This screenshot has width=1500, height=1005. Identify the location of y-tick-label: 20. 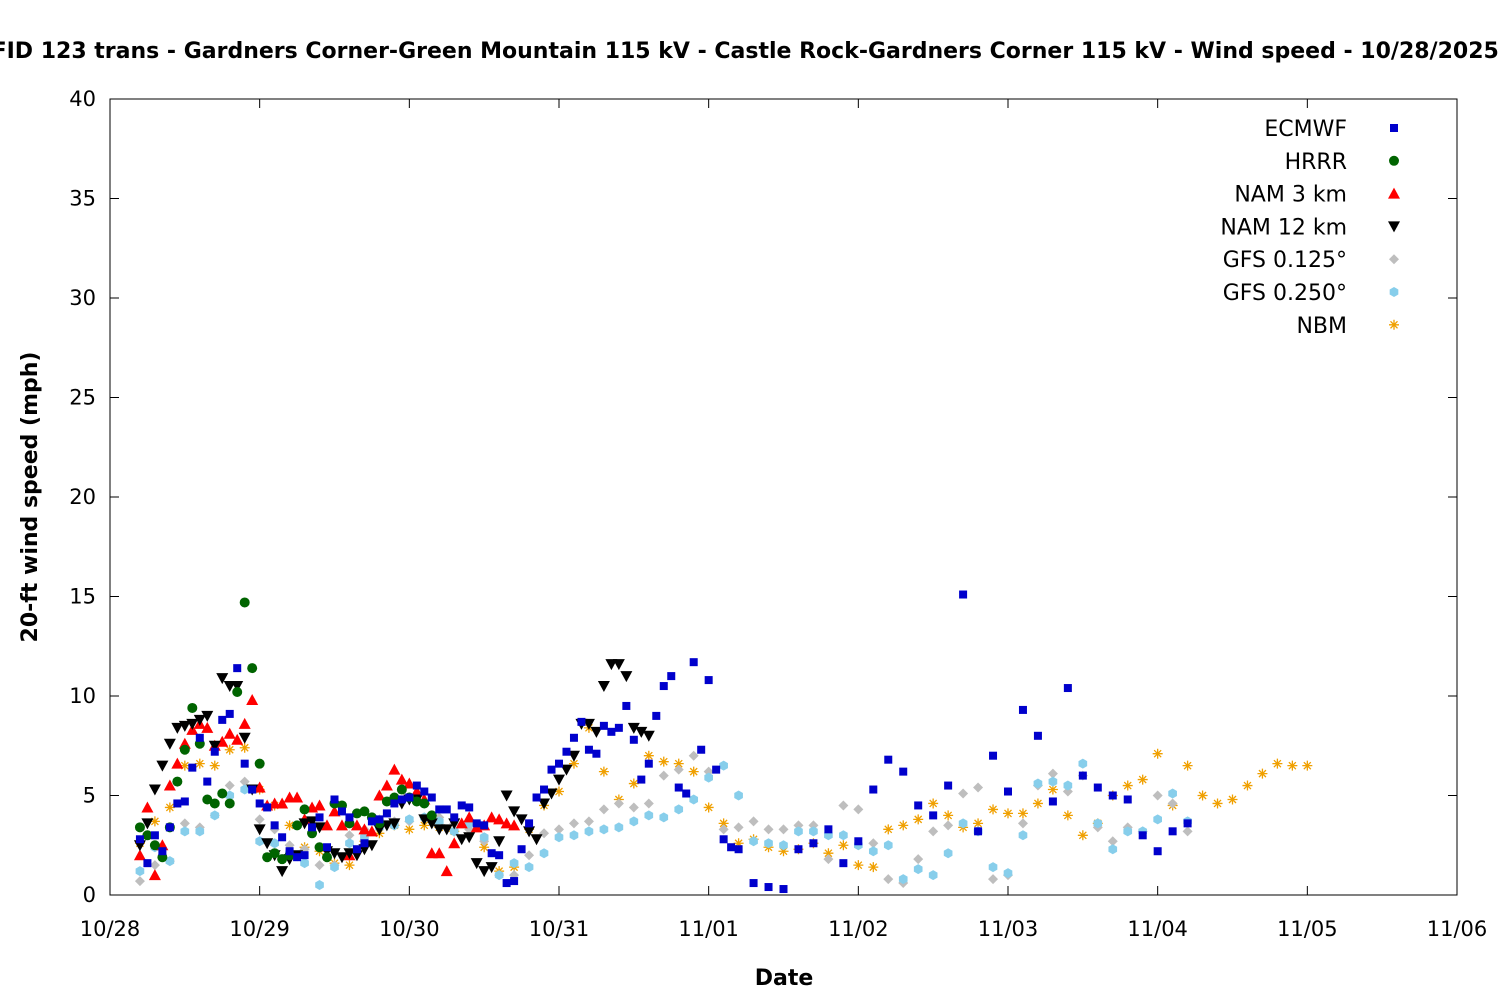
(82, 497).